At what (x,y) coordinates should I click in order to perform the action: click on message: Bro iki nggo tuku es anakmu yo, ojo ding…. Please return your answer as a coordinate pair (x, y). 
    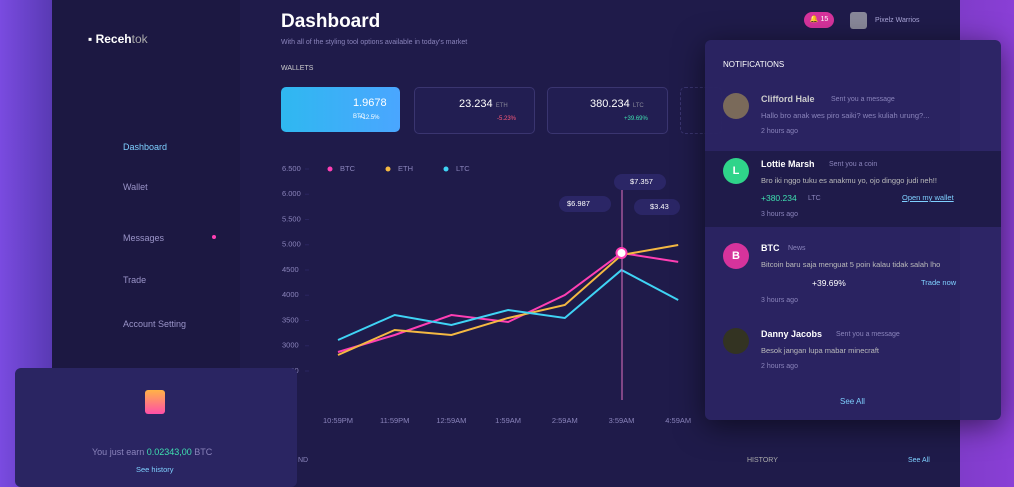
    Looking at the image, I should click on (849, 180).